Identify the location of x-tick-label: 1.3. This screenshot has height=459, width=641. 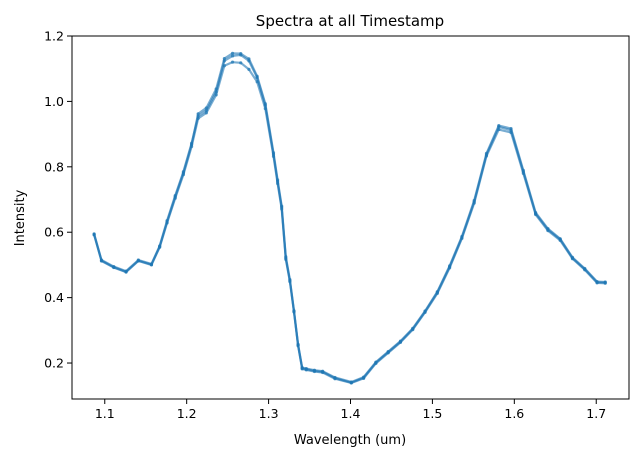
(269, 413).